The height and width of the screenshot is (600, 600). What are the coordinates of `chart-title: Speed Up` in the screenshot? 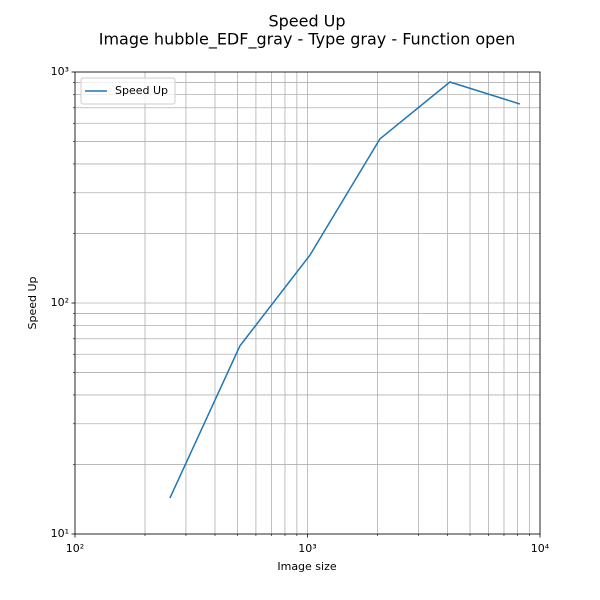 It's located at (306, 21).